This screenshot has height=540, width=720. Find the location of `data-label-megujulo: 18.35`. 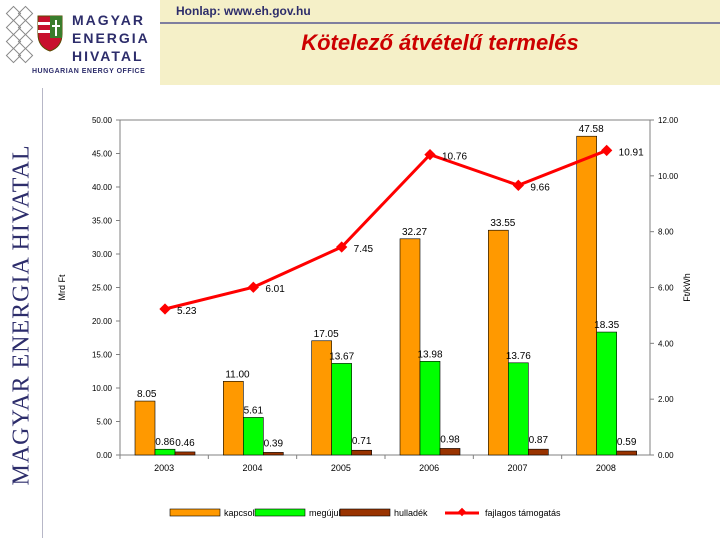

data-label-megujulo: 18.35 is located at coordinates (606, 325).